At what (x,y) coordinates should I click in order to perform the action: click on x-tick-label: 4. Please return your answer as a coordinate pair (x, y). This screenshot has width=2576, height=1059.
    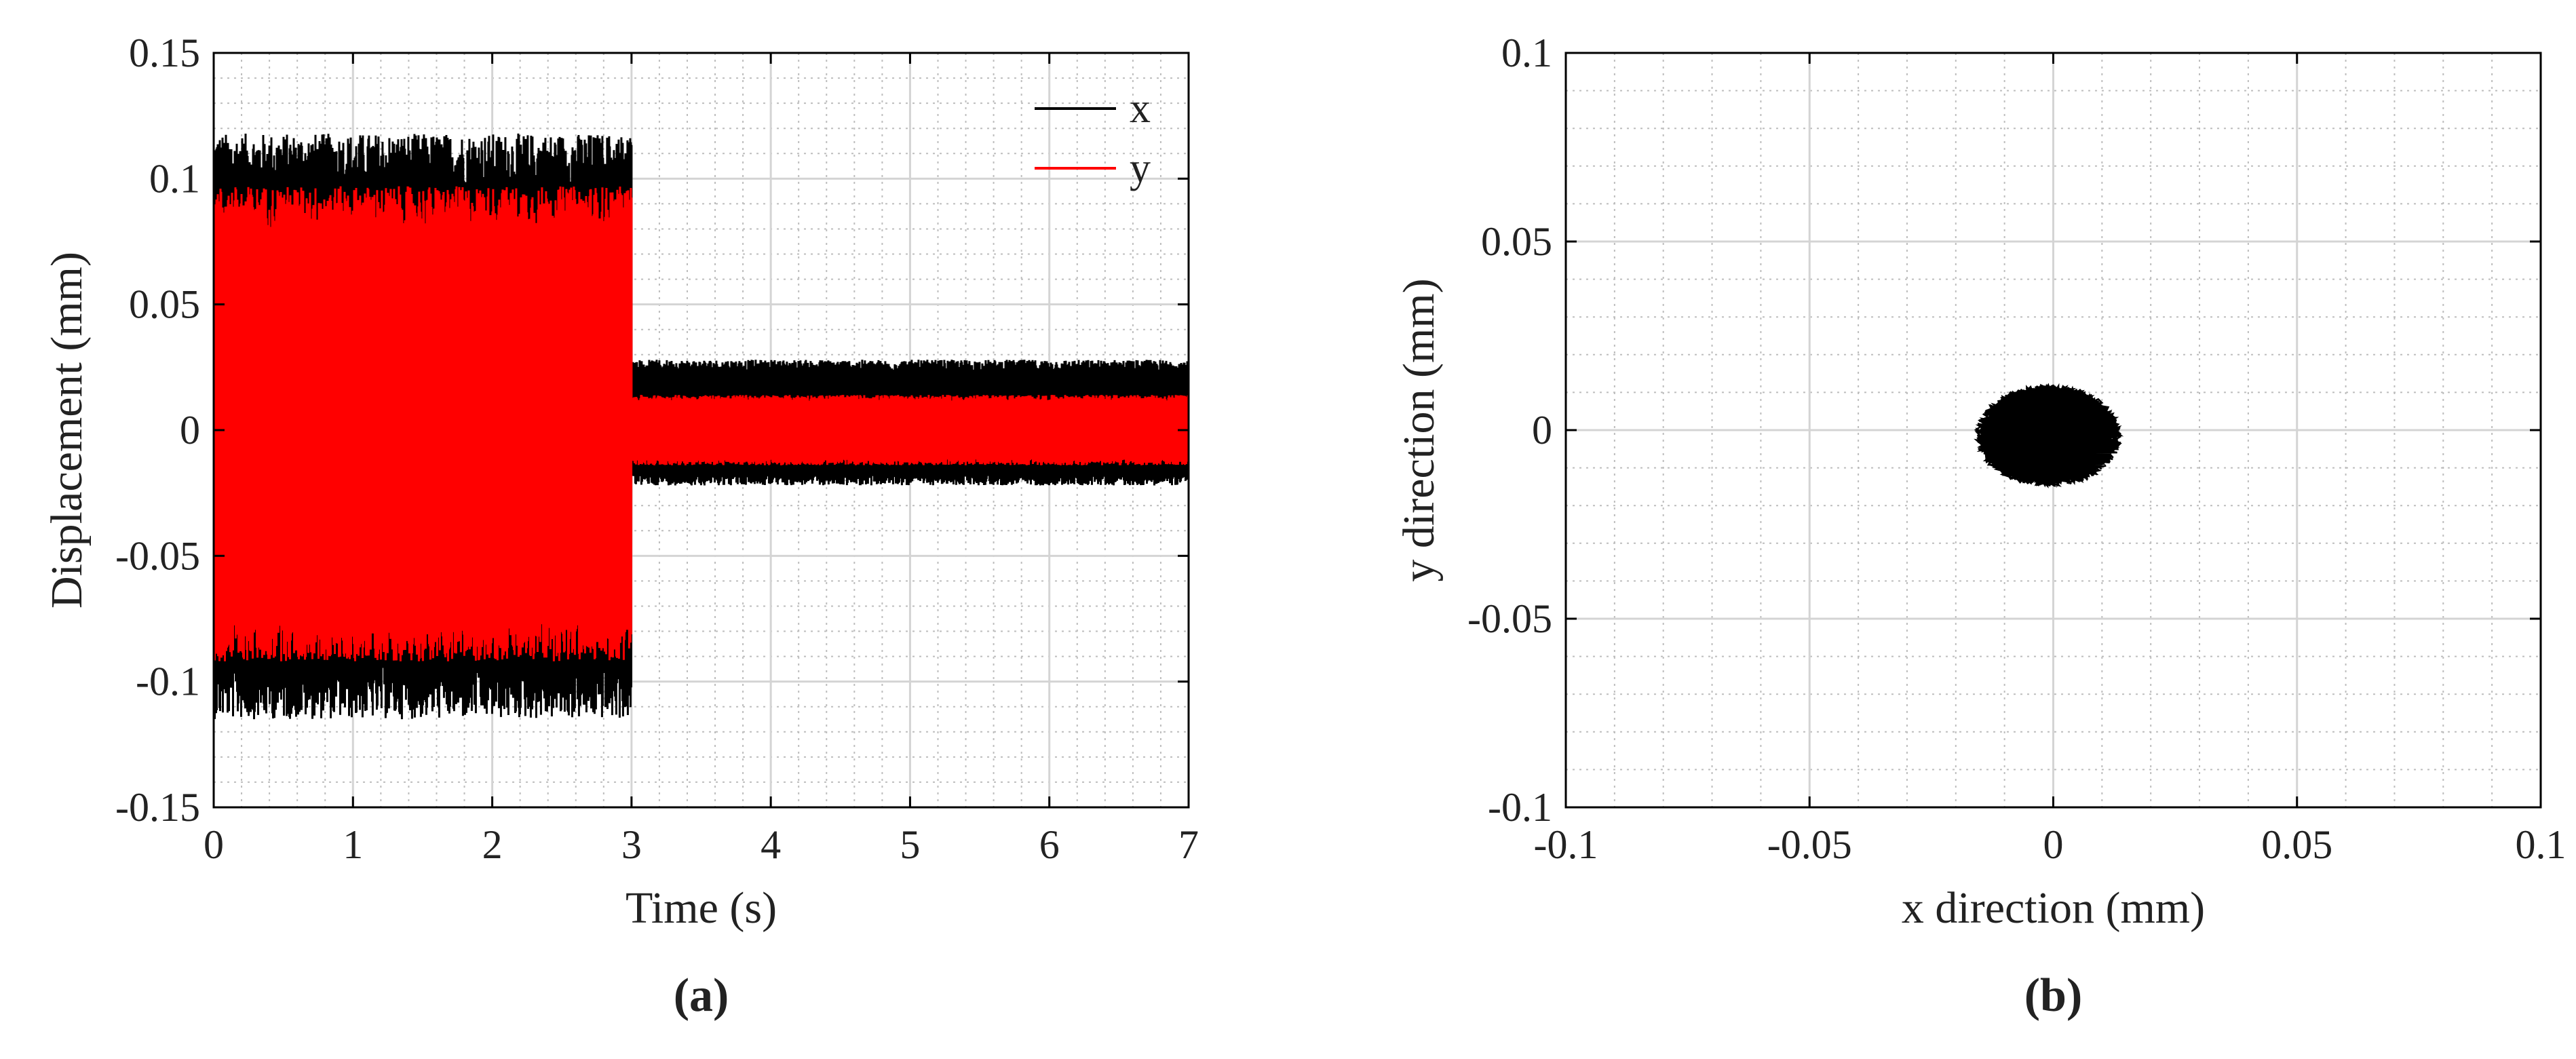
    Looking at the image, I should click on (771, 844).